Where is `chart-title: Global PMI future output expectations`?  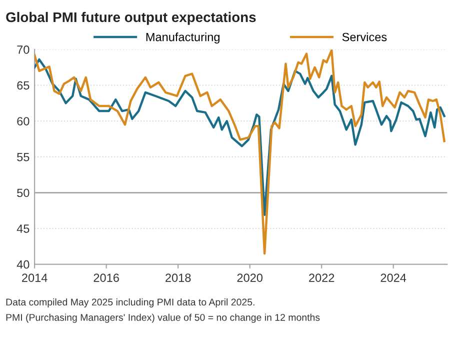
chart-title: Global PMI future output expectations is located at coordinates (131, 18).